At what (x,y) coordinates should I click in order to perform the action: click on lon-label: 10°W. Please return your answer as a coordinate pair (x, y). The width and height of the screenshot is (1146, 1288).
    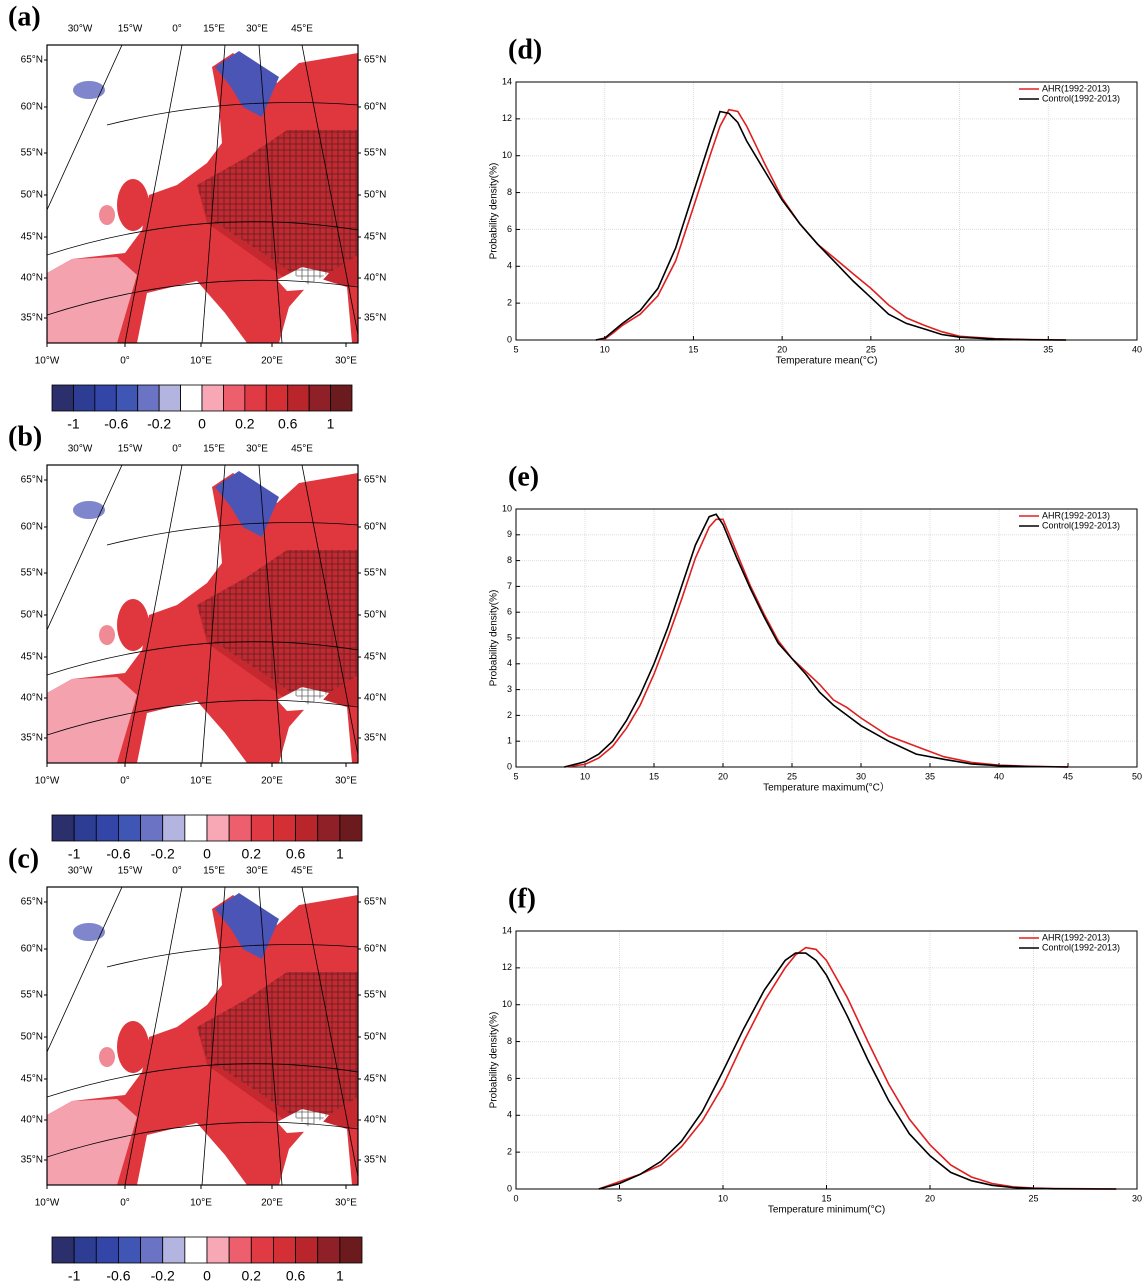
    Looking at the image, I should click on (47, 361).